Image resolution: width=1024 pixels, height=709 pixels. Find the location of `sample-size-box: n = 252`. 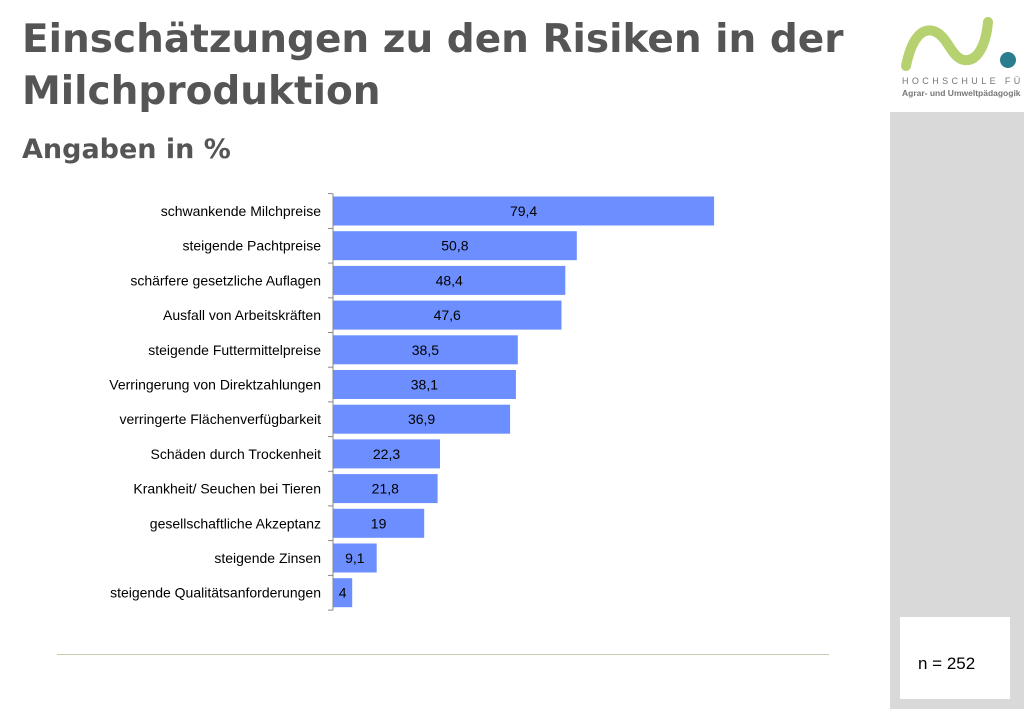

sample-size-box: n = 252 is located at coordinates (955, 658).